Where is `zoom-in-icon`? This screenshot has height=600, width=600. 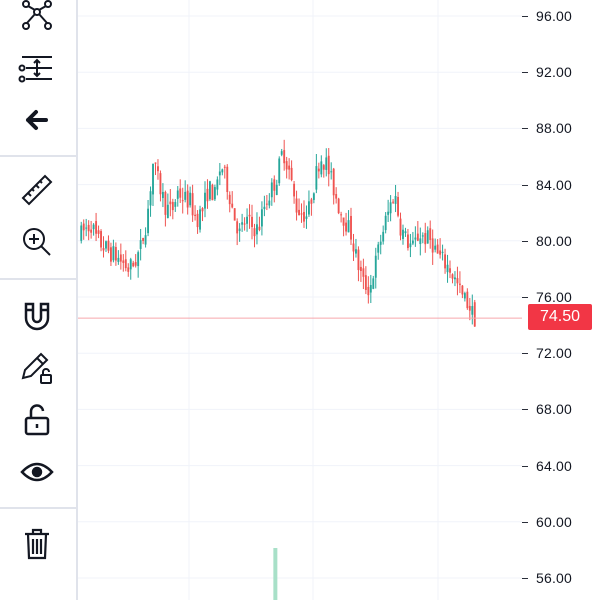
zoom-in-icon is located at coordinates (37, 242).